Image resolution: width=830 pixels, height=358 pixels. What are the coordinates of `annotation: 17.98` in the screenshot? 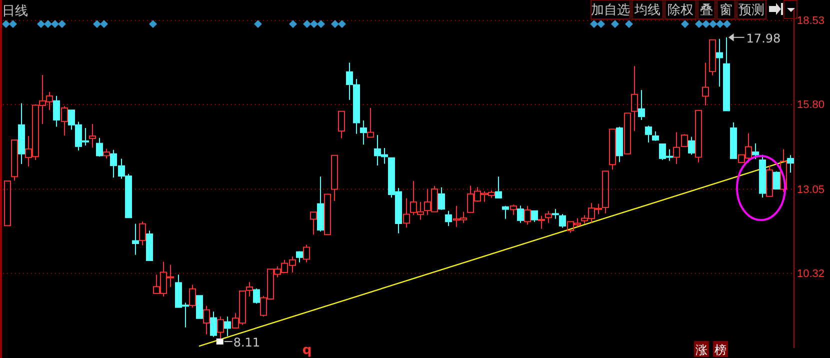 It's located at (763, 38).